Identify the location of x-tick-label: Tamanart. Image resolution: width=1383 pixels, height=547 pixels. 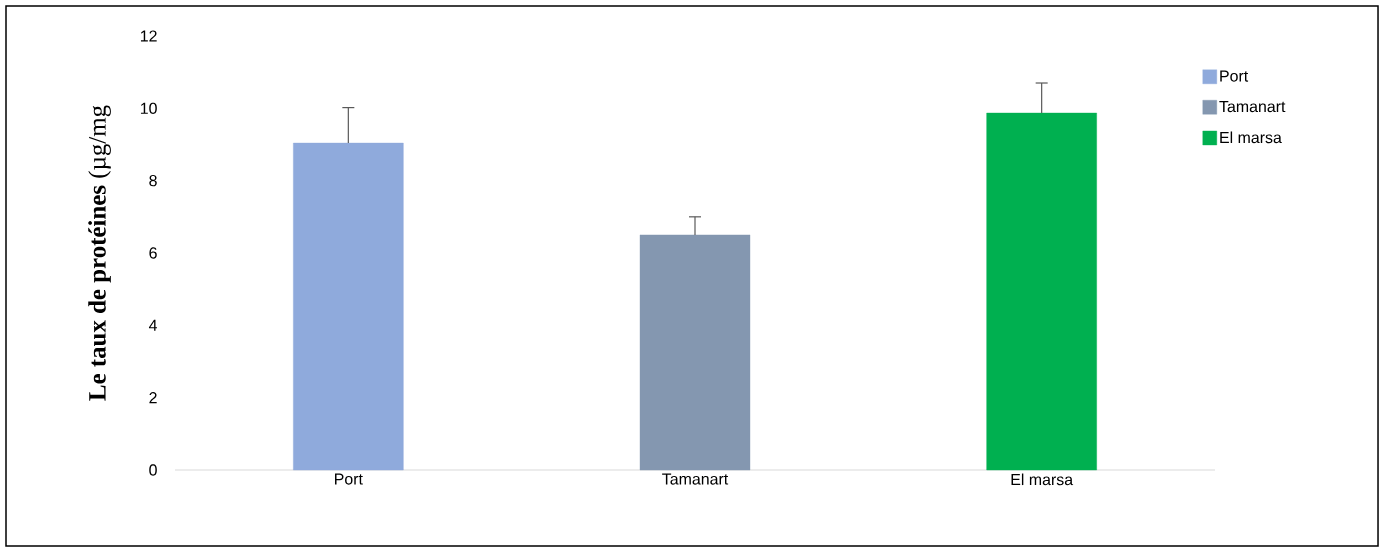
(695, 479).